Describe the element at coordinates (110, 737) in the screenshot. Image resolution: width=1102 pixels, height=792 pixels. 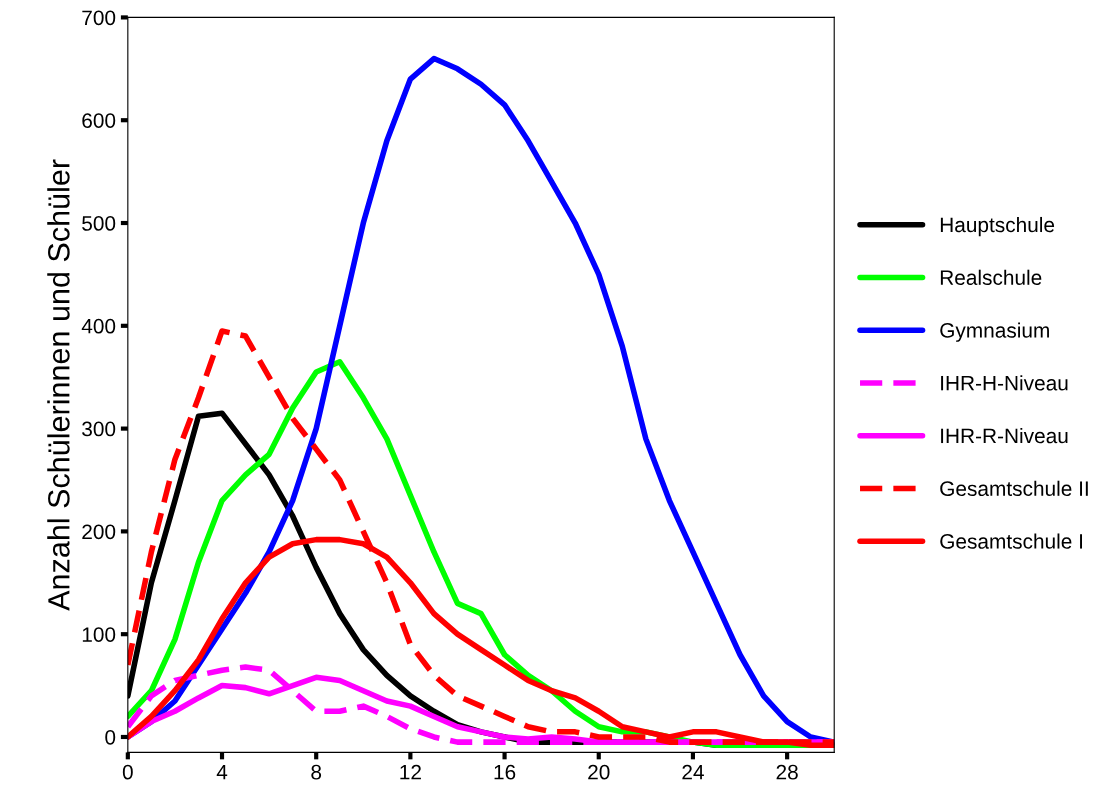
I see `y-tick-label: 0` at that location.